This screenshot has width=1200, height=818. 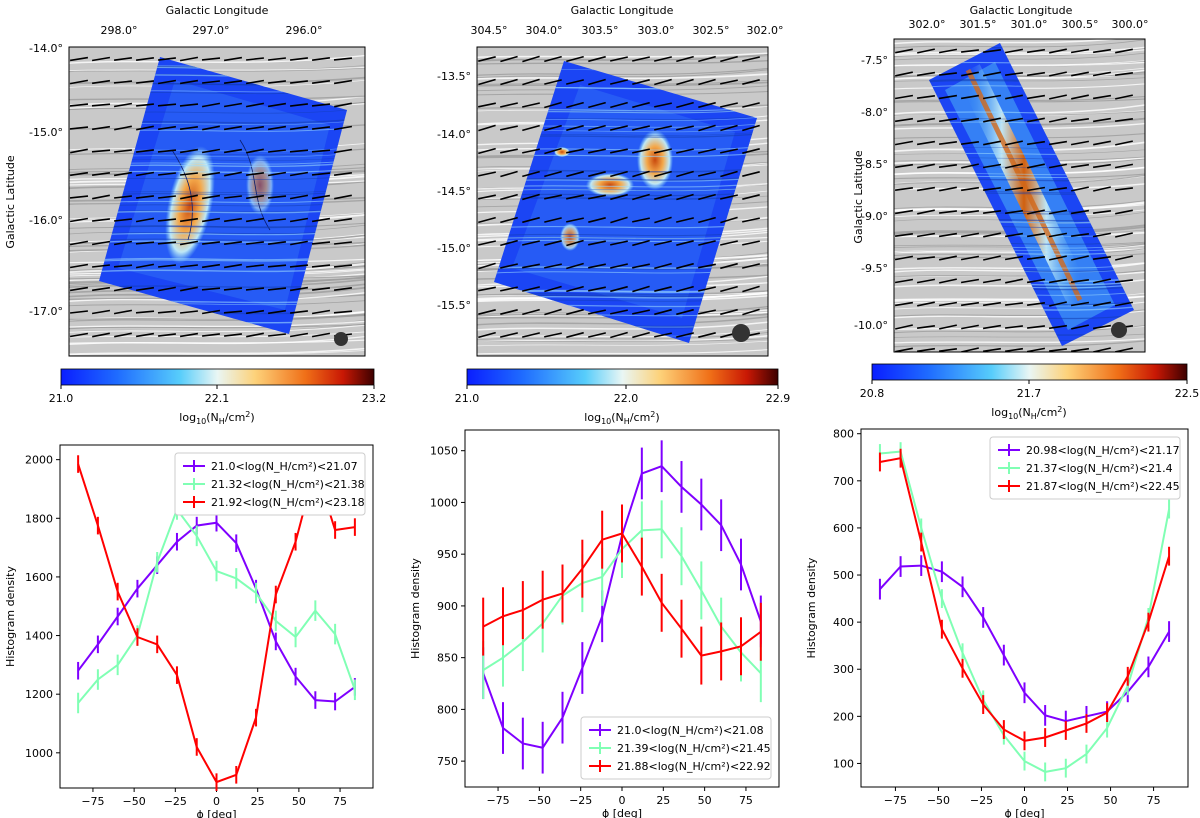 I want to click on map-2-xtick: 303.5°, so click(x=600, y=30).